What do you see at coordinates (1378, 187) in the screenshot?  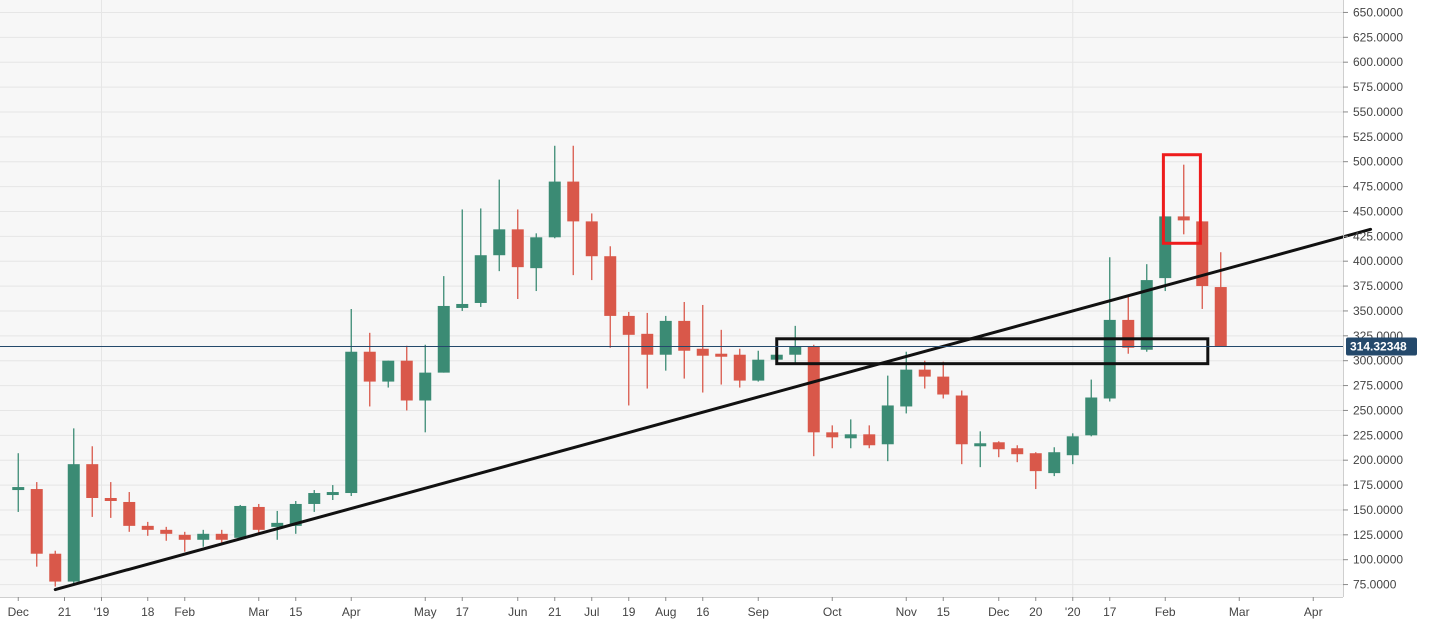 I see `y-tick-label: 475.0000` at bounding box center [1378, 187].